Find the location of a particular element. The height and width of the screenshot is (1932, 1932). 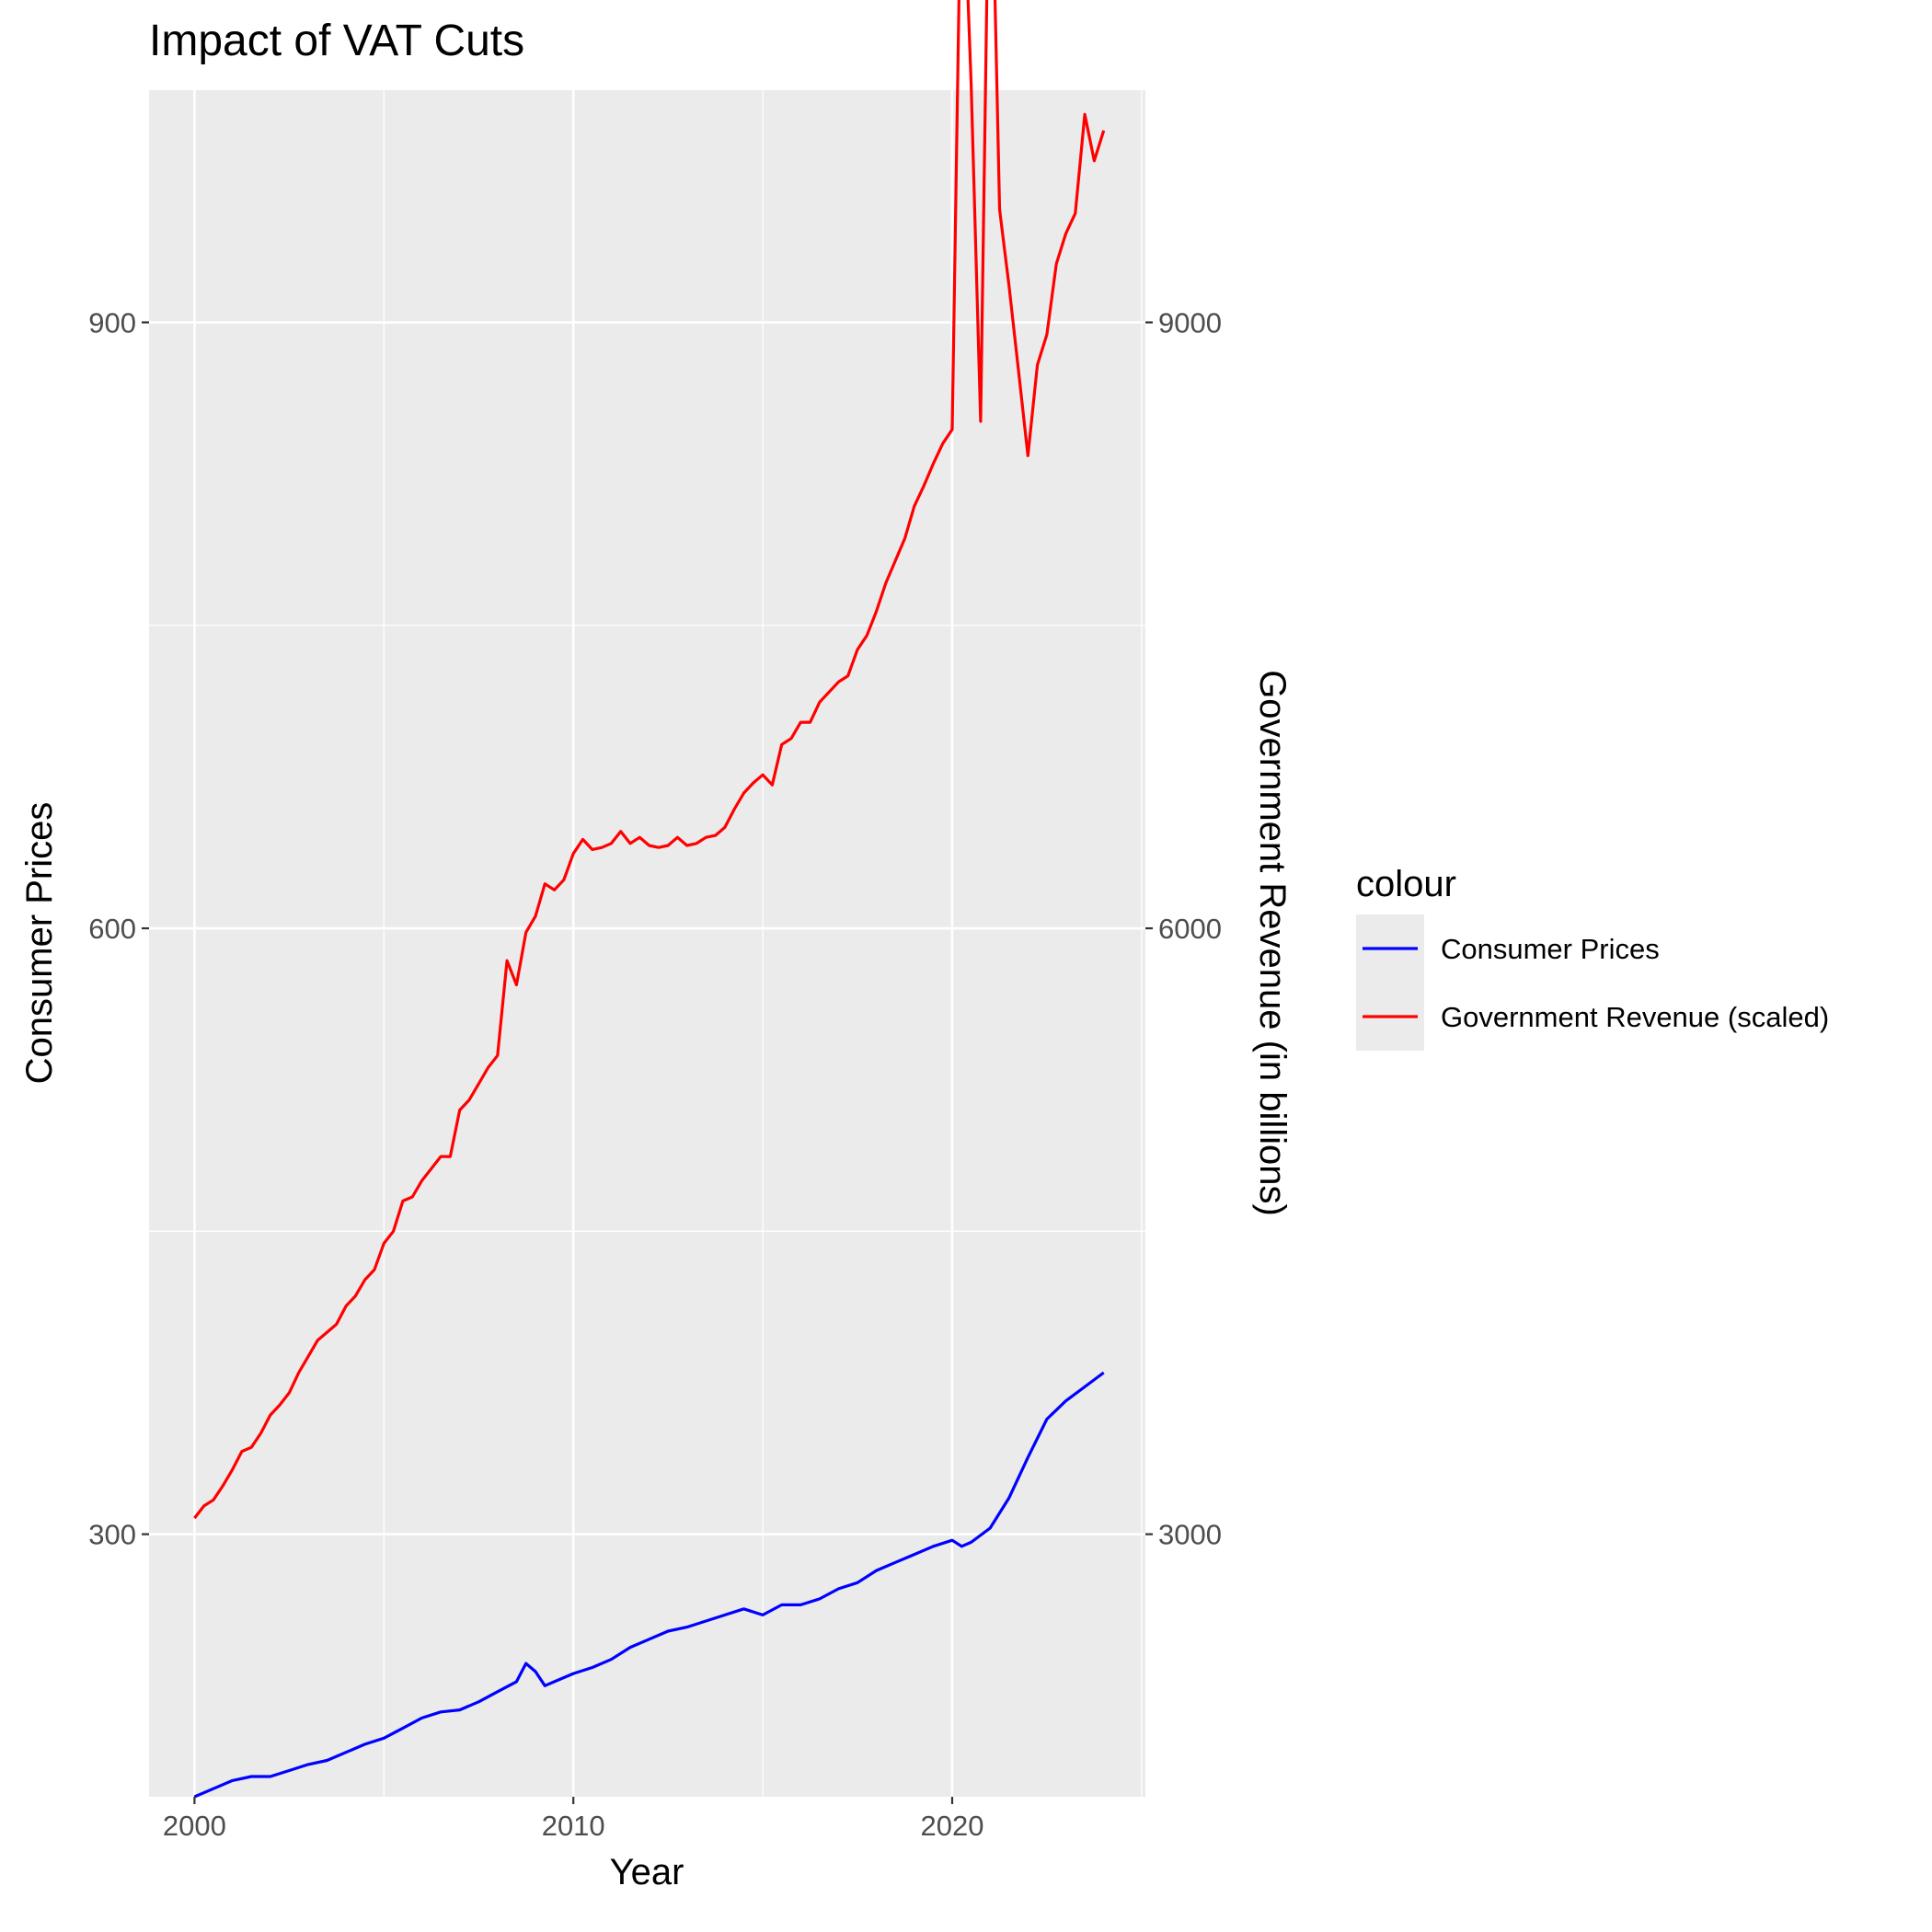

y-tick-label: 900 is located at coordinates (112, 322).